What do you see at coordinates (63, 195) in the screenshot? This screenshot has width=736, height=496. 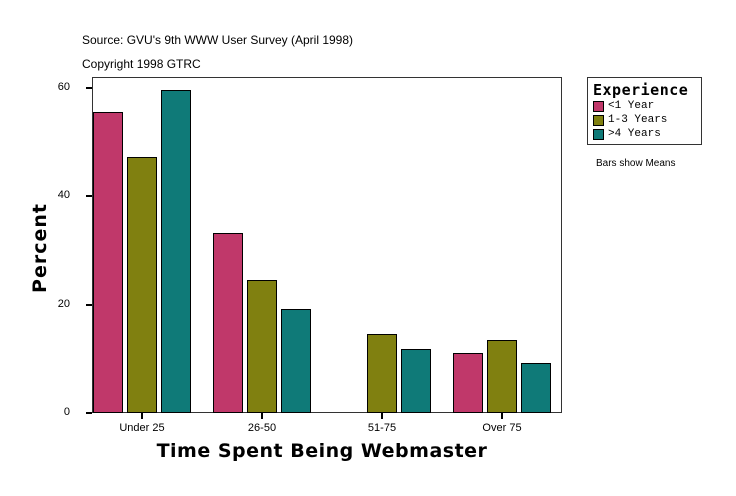 I see `y-tick-label: 40` at bounding box center [63, 195].